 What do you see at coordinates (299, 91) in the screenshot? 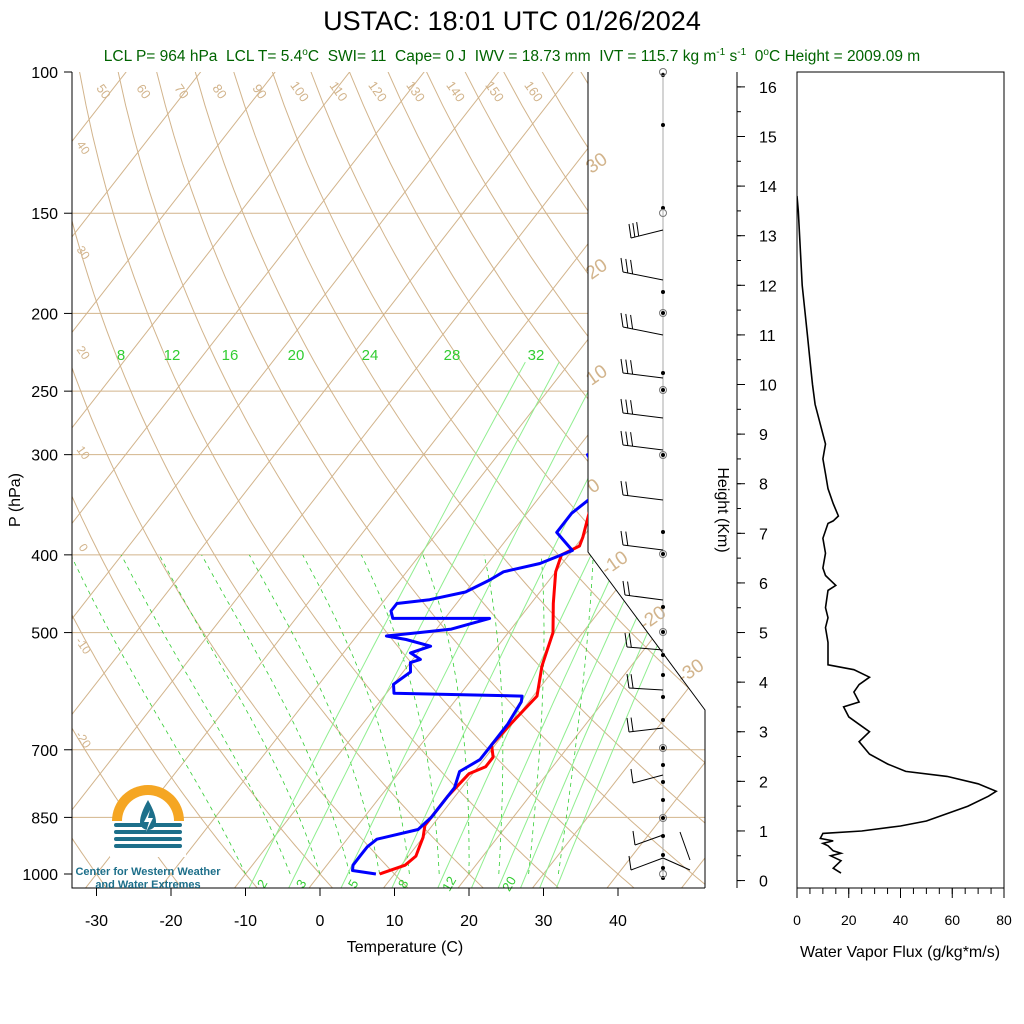
I see `dry-adiabat-label: 100` at bounding box center [299, 91].